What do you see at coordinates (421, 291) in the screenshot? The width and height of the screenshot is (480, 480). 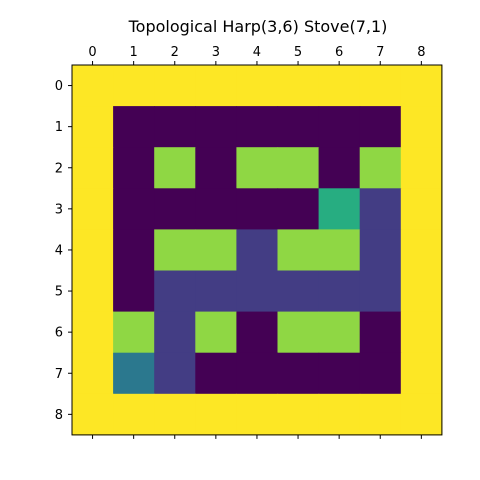 I see `heatmap-cell-r5-c8` at bounding box center [421, 291].